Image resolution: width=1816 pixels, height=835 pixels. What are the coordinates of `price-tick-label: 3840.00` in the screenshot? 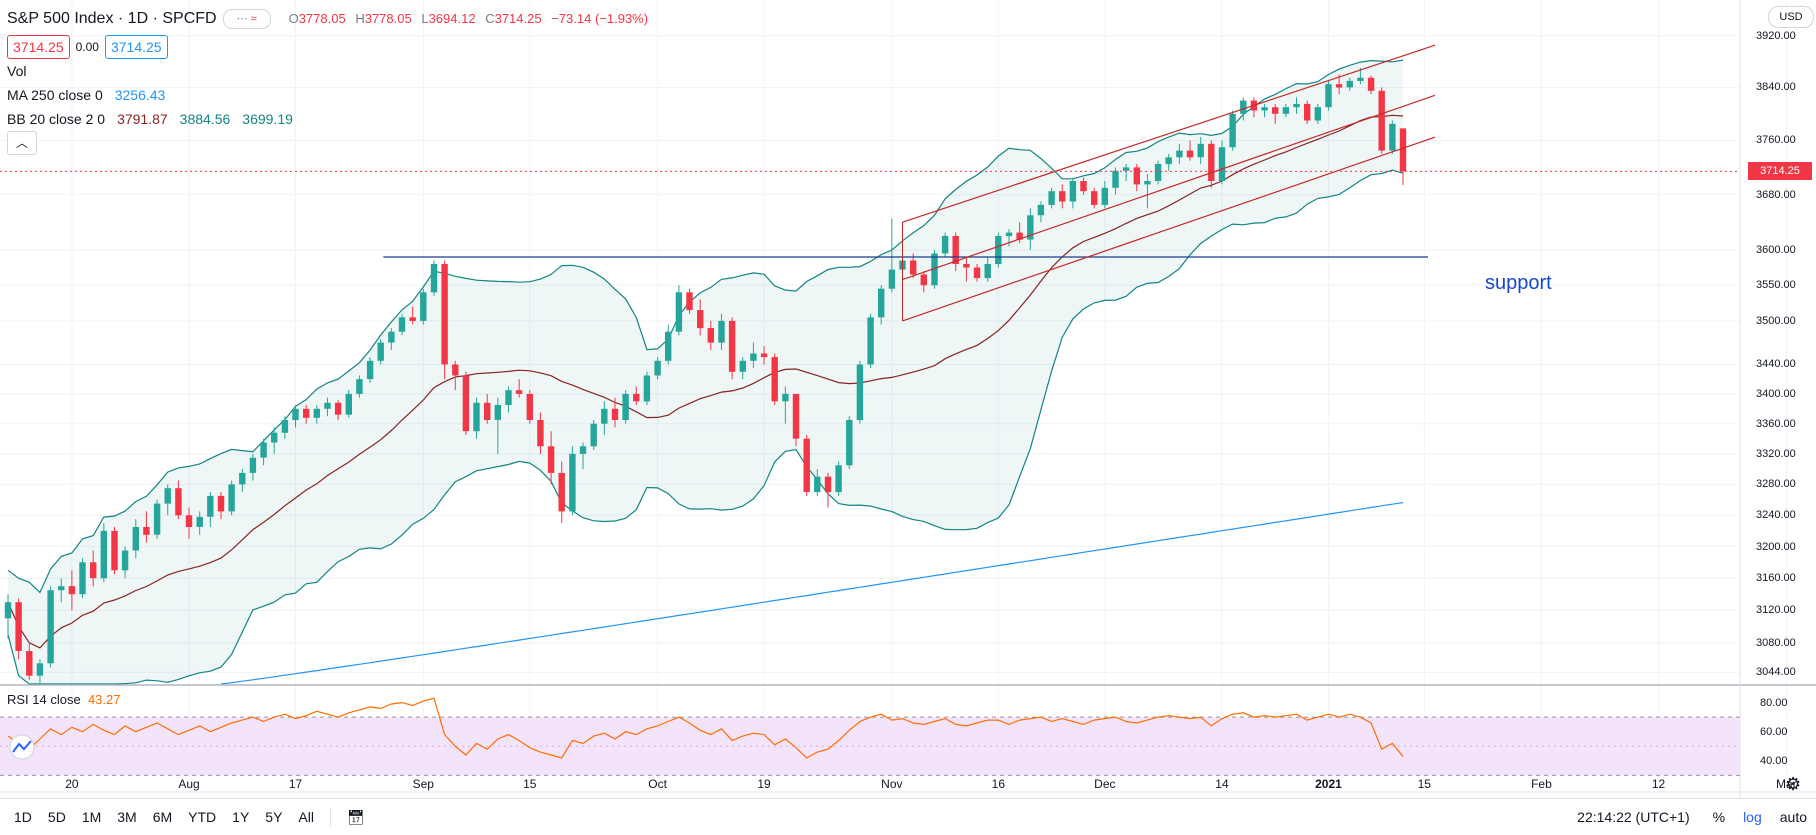 It's located at (1776, 87).